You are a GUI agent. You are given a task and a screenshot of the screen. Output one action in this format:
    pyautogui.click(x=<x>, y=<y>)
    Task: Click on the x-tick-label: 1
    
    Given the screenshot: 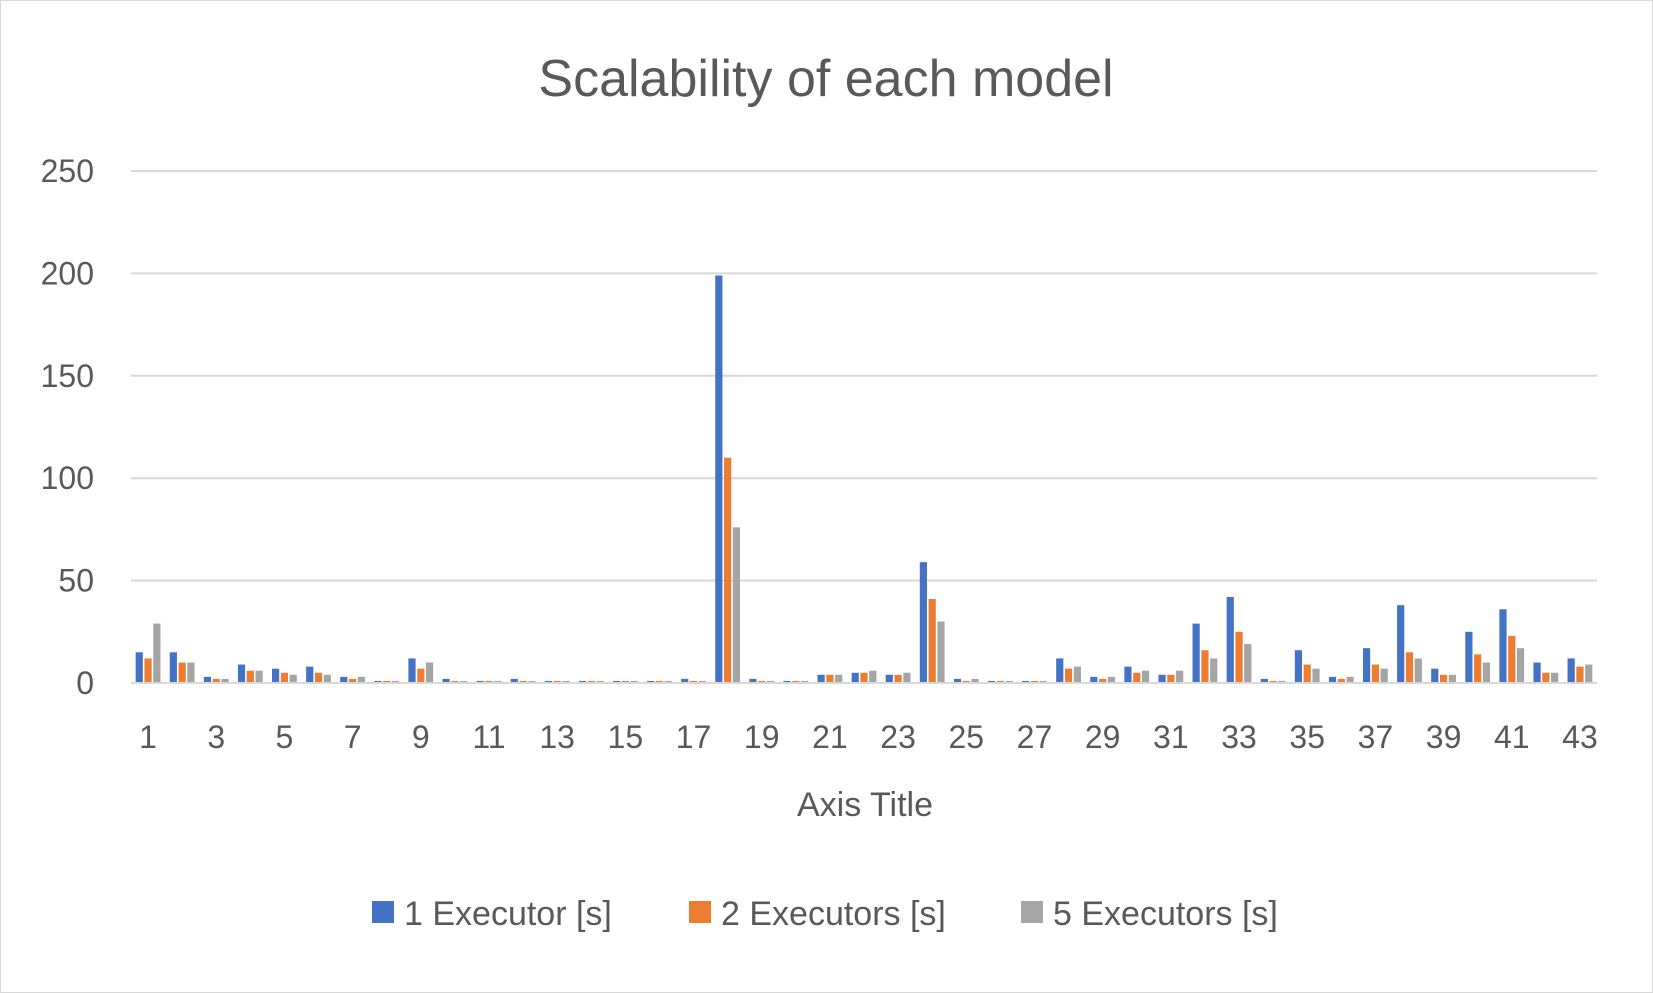 What is the action you would take?
    pyautogui.click(x=148, y=737)
    